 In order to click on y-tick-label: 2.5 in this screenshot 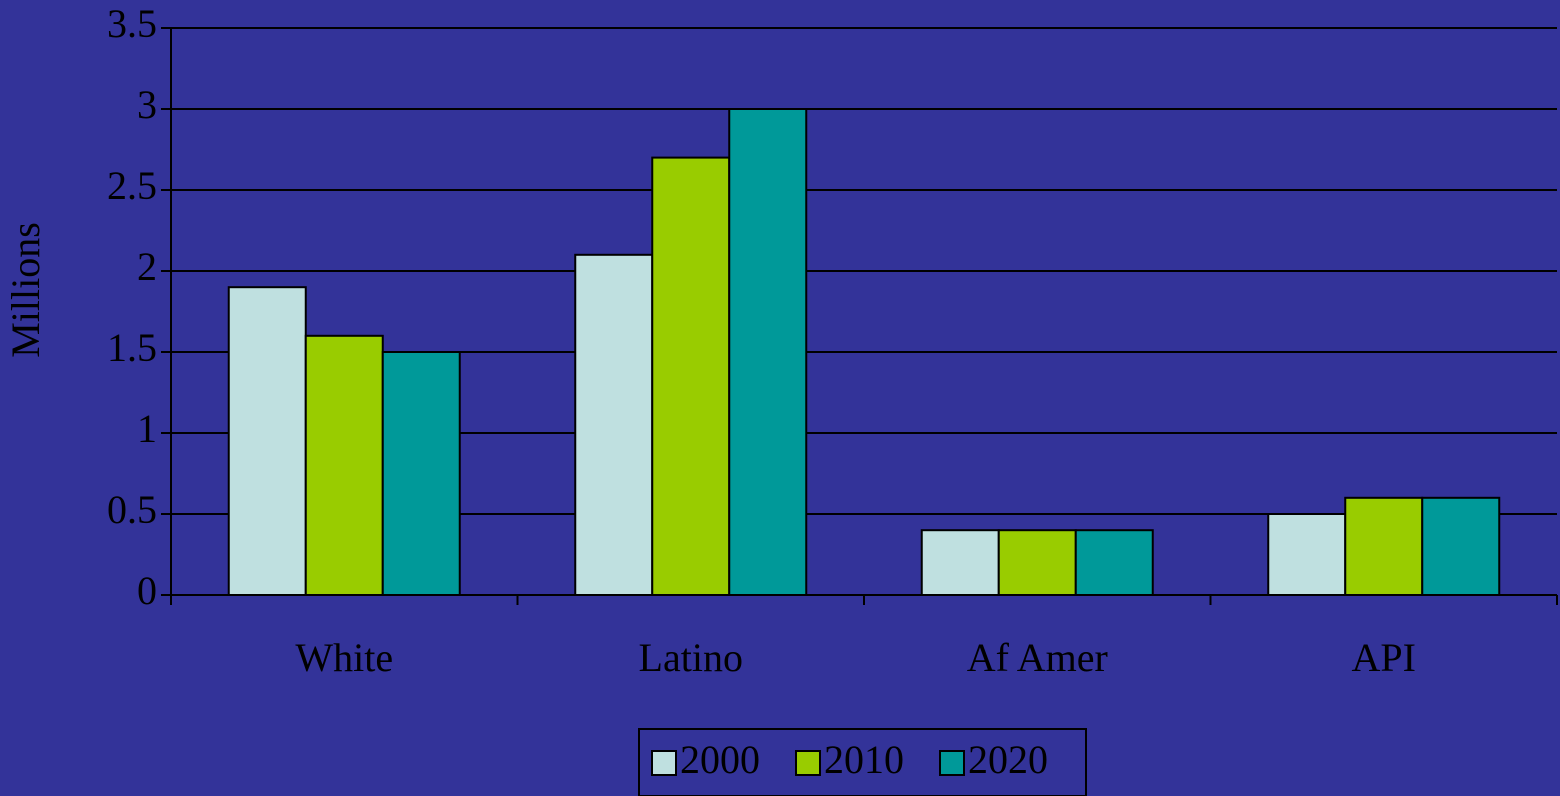, I will do `click(132, 185)`.